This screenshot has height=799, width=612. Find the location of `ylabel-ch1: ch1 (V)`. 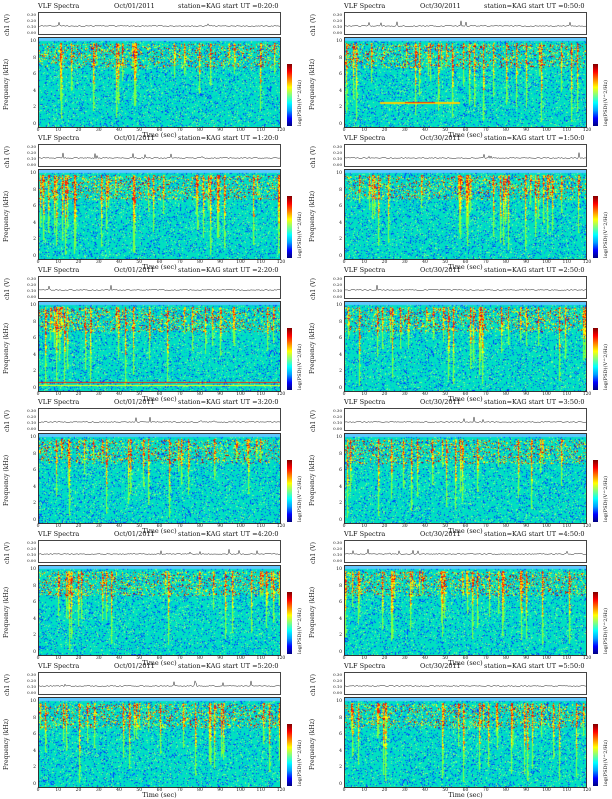

ylabel-ch1: ch1 (V) is located at coordinates (7, 421).